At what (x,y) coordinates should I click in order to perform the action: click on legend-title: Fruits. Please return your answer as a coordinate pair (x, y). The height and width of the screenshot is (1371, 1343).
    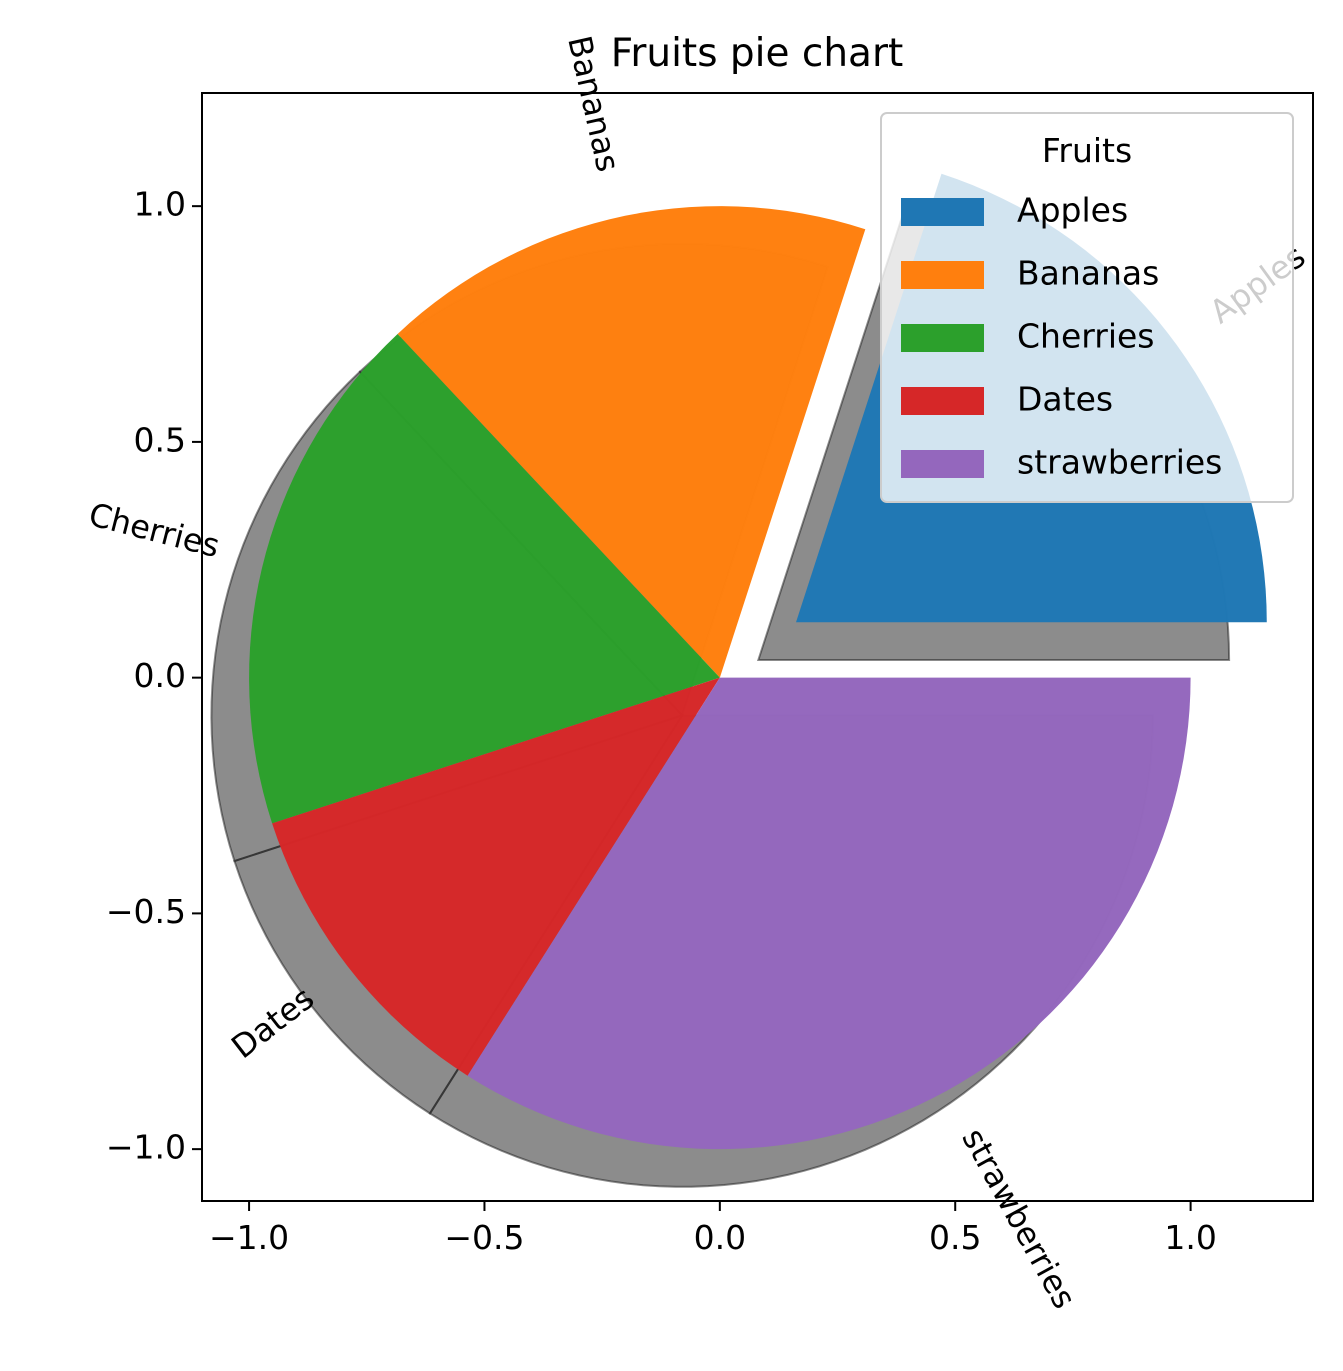
    Looking at the image, I should click on (1087, 150).